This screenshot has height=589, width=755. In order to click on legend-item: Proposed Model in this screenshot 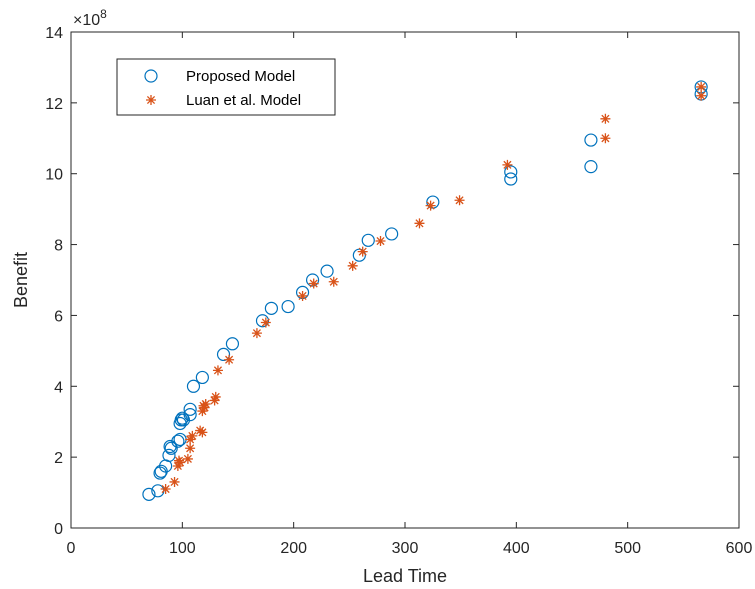, I will do `click(219, 76)`.